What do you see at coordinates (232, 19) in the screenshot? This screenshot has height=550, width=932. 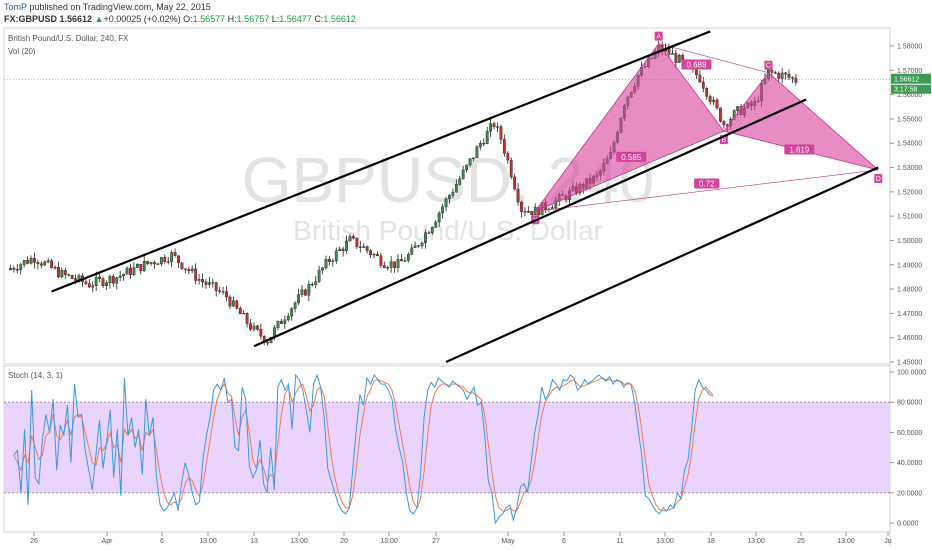 I see `high-label: H:` at bounding box center [232, 19].